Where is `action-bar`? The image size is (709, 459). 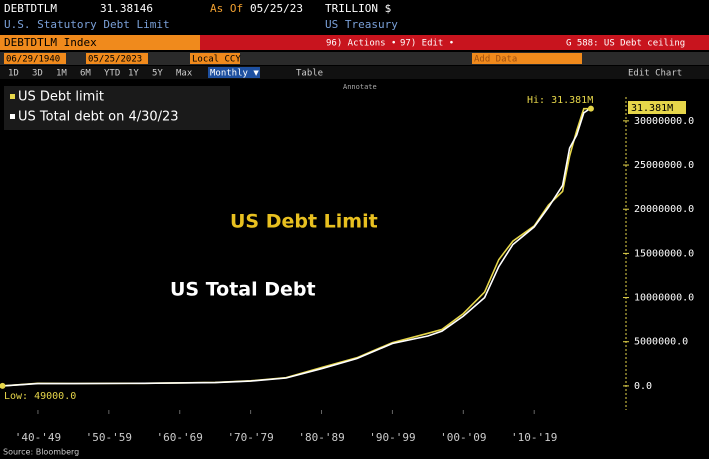
action-bar is located at coordinates (454, 42).